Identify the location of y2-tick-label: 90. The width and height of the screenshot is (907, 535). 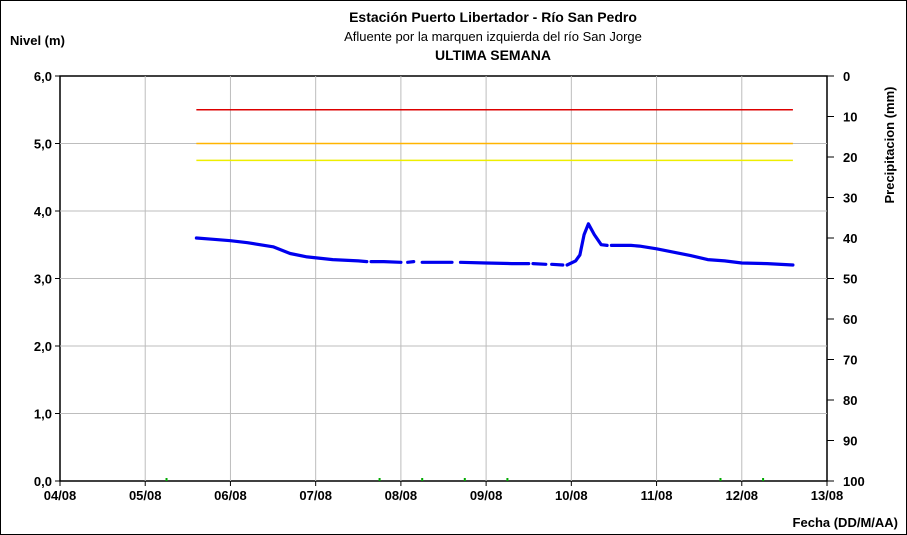
(850, 441).